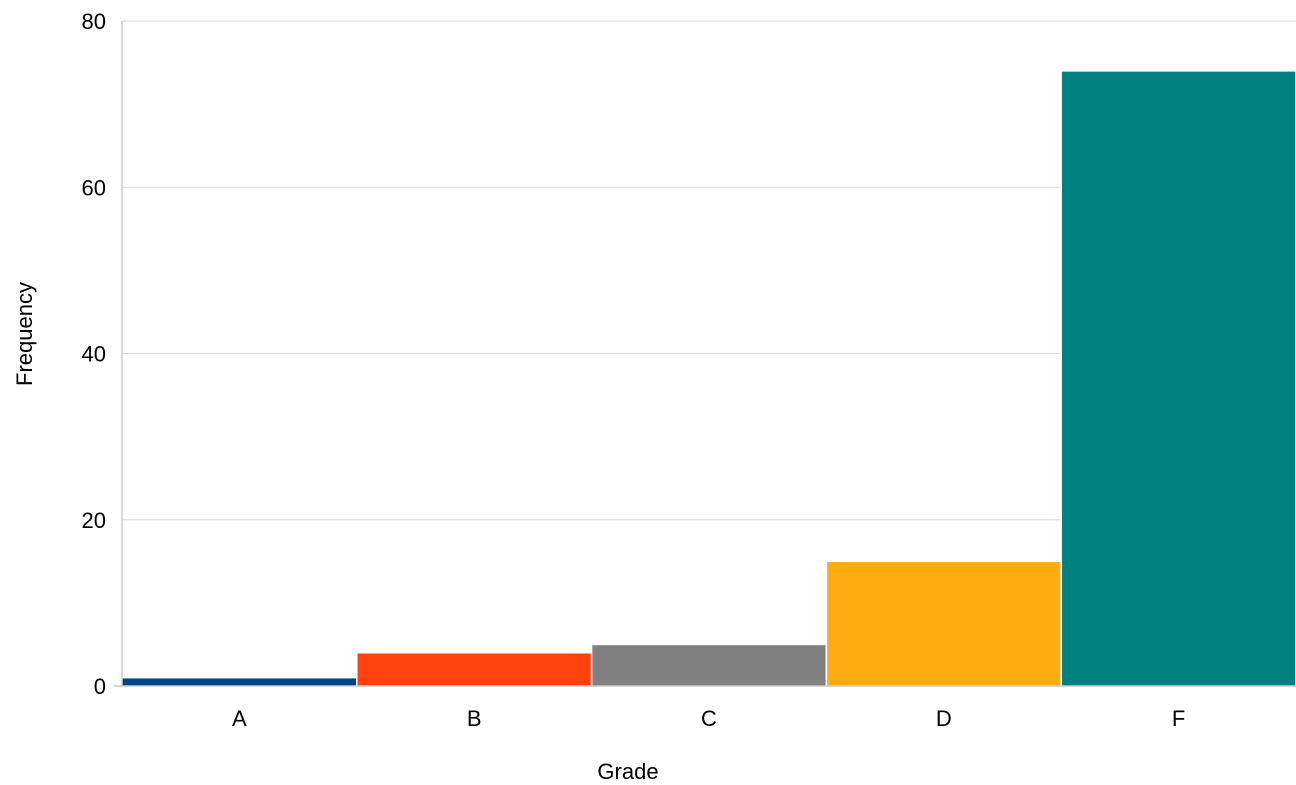  Describe the element at coordinates (94, 520) in the screenshot. I see `y-tick-label: 20` at that location.